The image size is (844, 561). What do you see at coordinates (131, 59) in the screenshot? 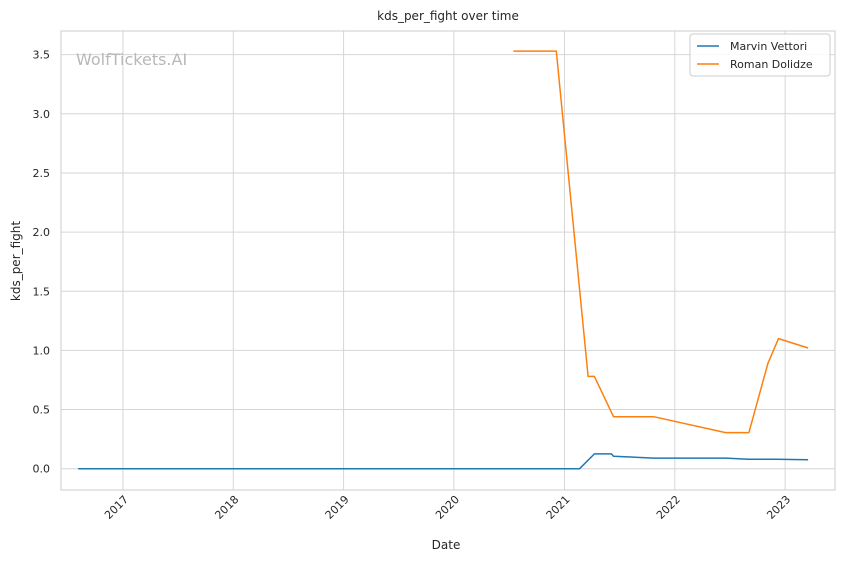
I see `watermark: WolfTickets.AI` at bounding box center [131, 59].